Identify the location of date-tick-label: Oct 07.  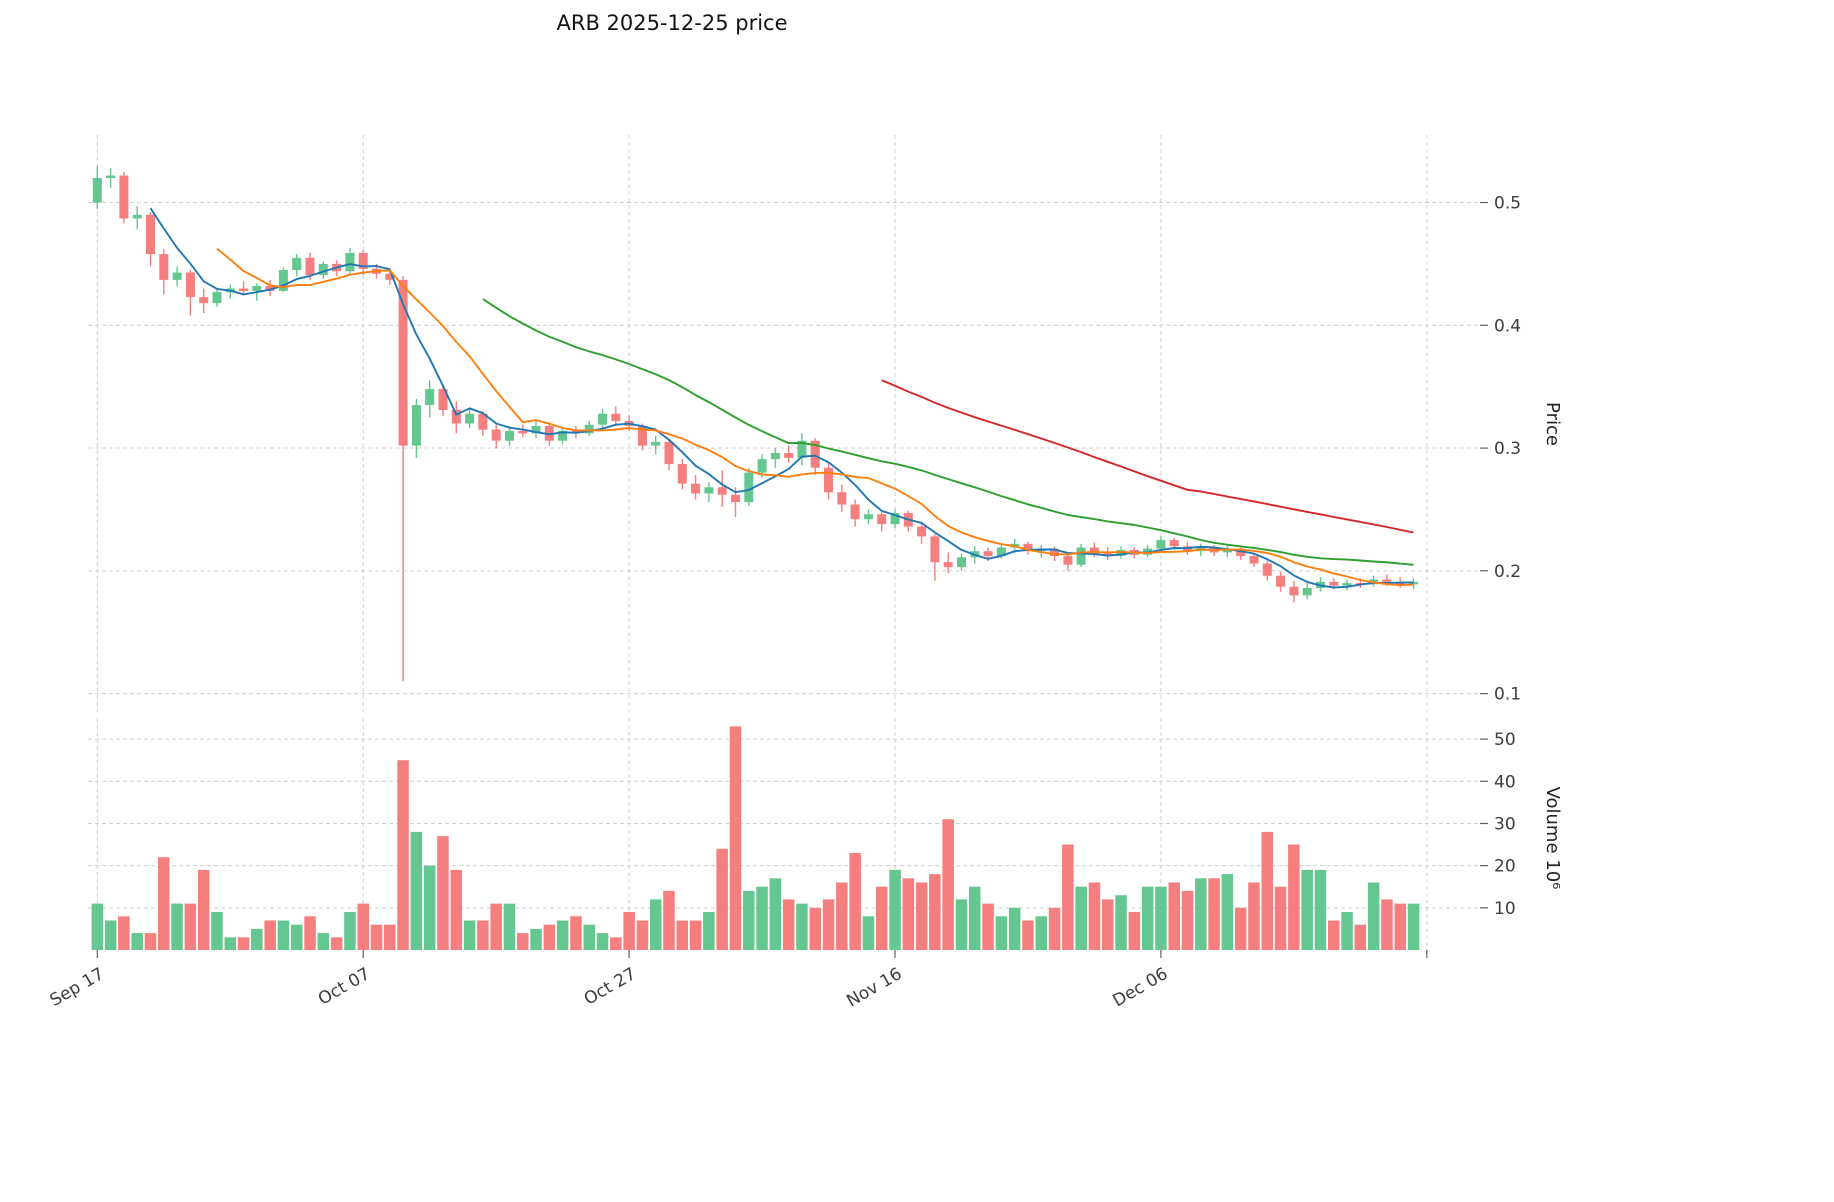
(344, 987).